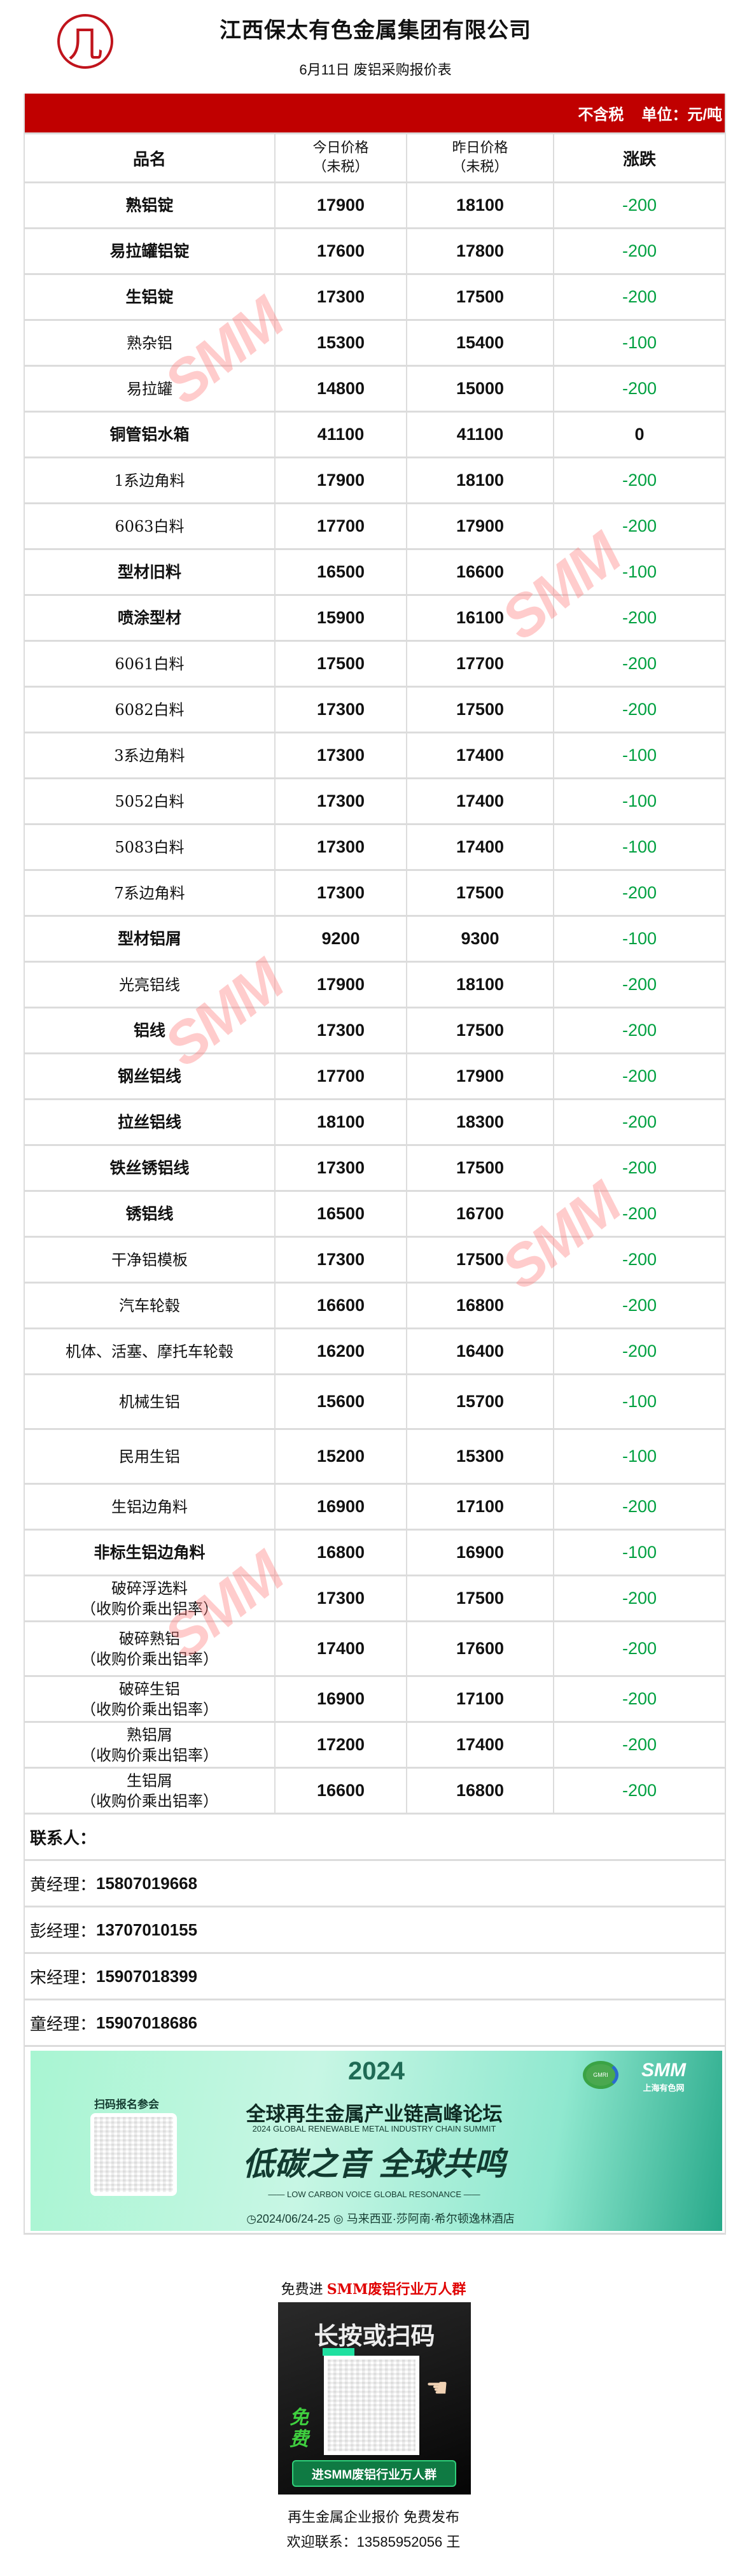 Image resolution: width=747 pixels, height=2576 pixels. I want to click on item-name-text: 钢丝铝线, so click(149, 1076).